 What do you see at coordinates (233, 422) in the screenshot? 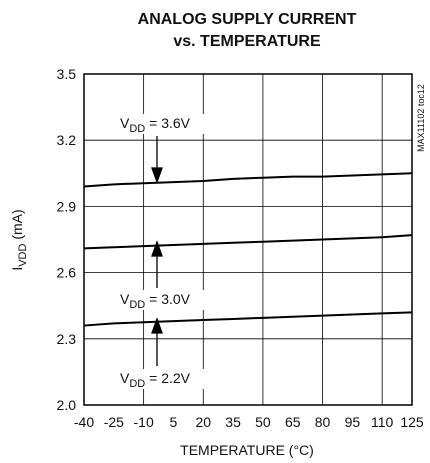
I see `x-tick-label: 35` at bounding box center [233, 422].